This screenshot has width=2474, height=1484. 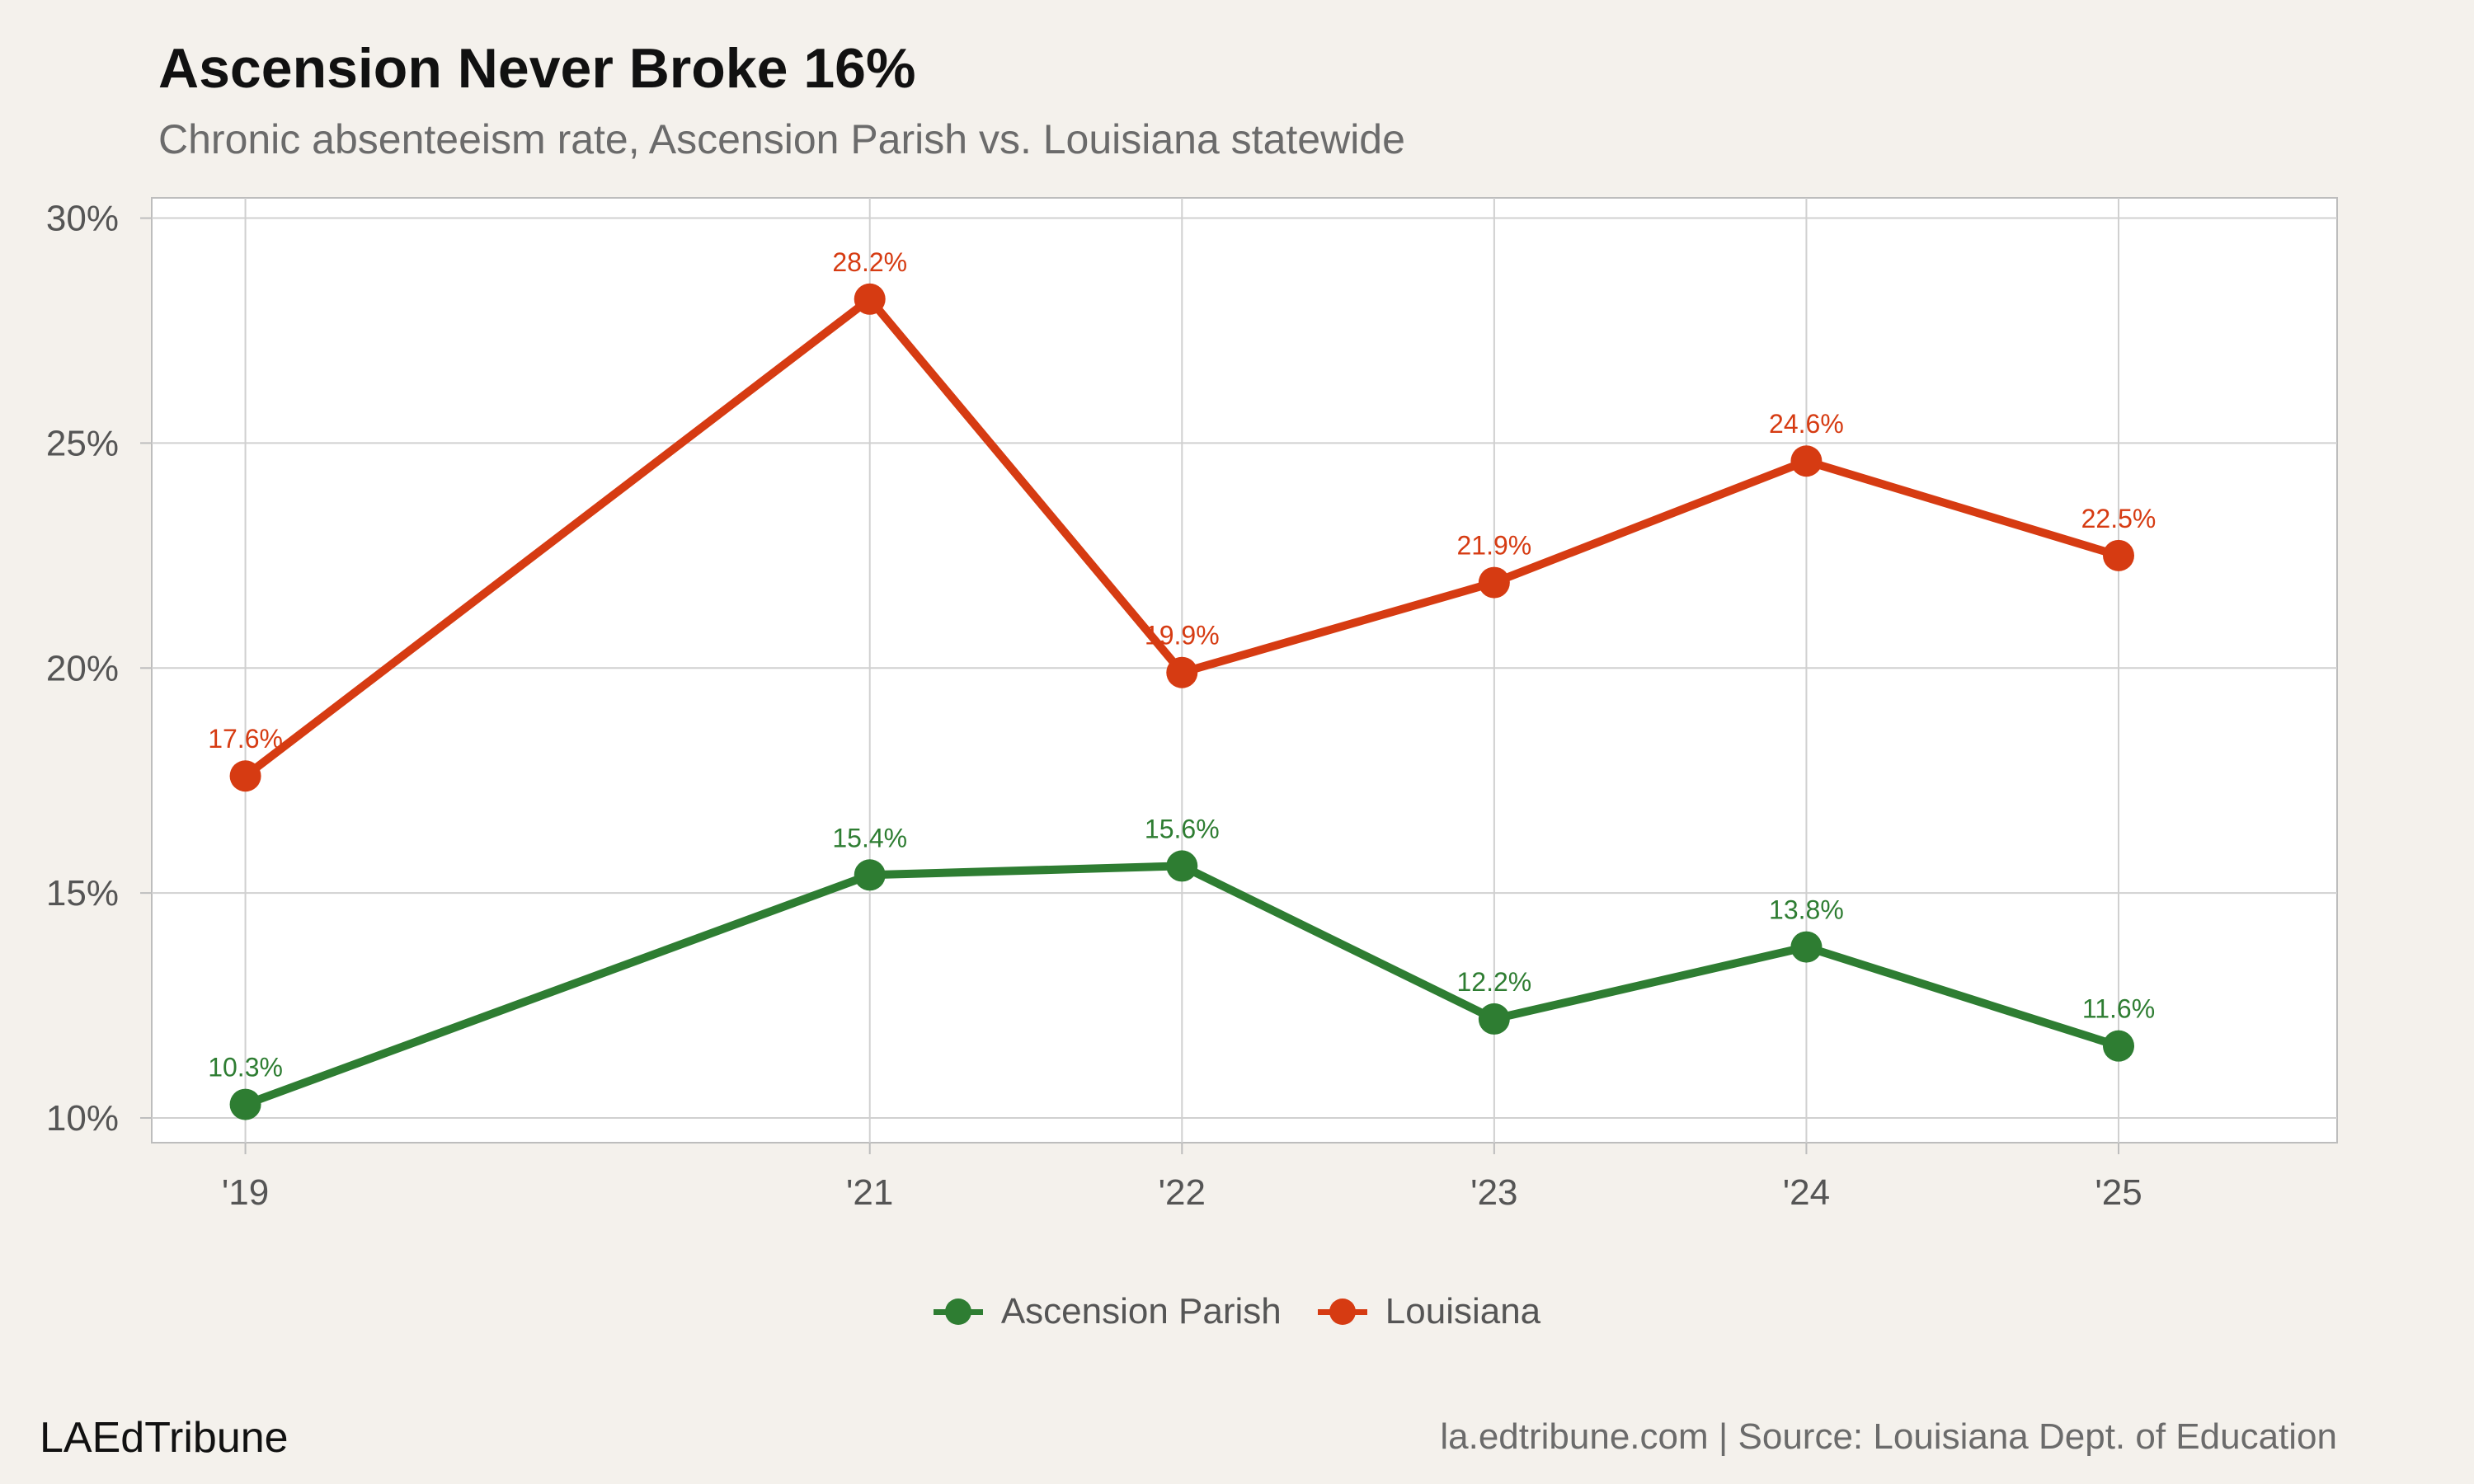 I want to click on data-label-ascension-parish: 12.2%, so click(x=1493, y=982).